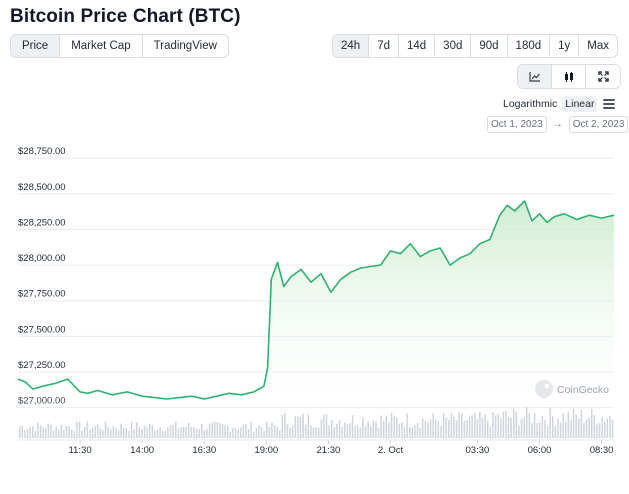  What do you see at coordinates (351, 46) in the screenshot?
I see `range-24h: 24h` at bounding box center [351, 46].